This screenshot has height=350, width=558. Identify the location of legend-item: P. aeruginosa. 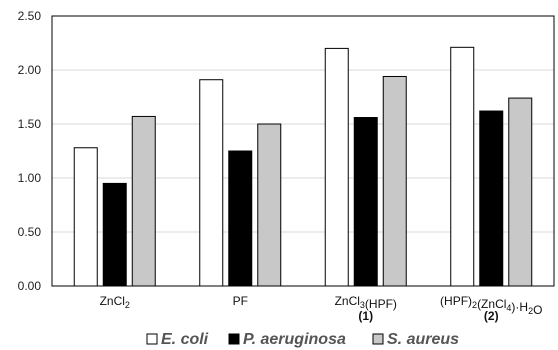
(287, 339).